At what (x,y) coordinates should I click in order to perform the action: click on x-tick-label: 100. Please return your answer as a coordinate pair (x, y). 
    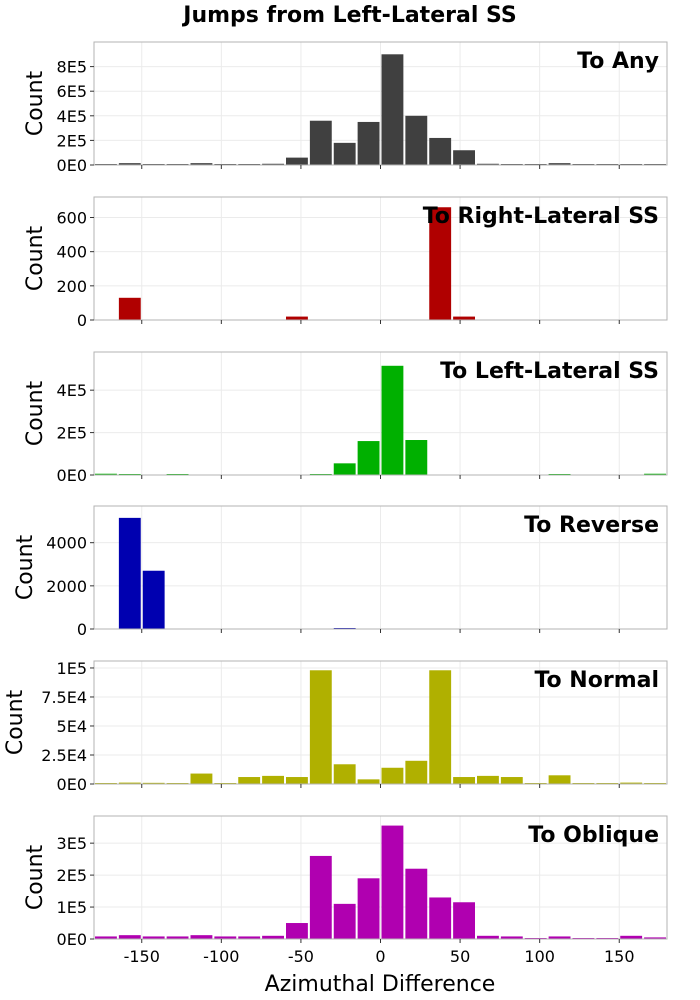
    Looking at the image, I should click on (539, 956).